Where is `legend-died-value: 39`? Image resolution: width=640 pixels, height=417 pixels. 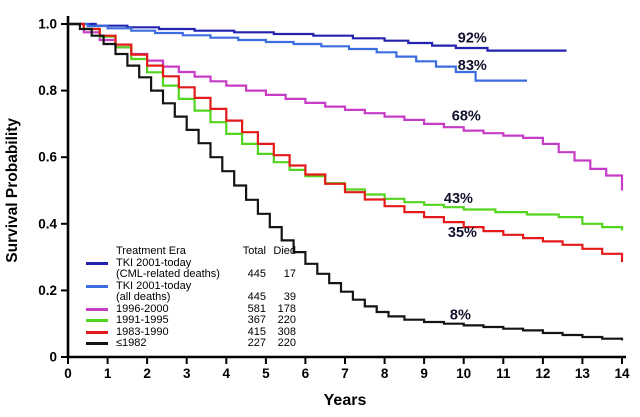
legend-died-value: 39 is located at coordinates (289, 297).